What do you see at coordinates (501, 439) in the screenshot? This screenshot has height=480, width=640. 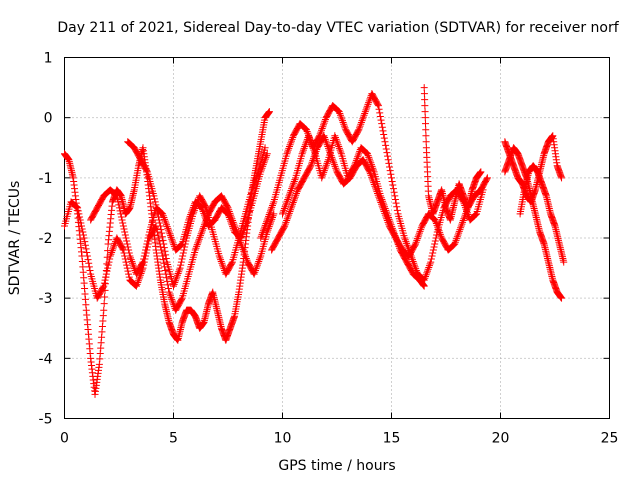 I see `x-tick-label: 20` at bounding box center [501, 439].